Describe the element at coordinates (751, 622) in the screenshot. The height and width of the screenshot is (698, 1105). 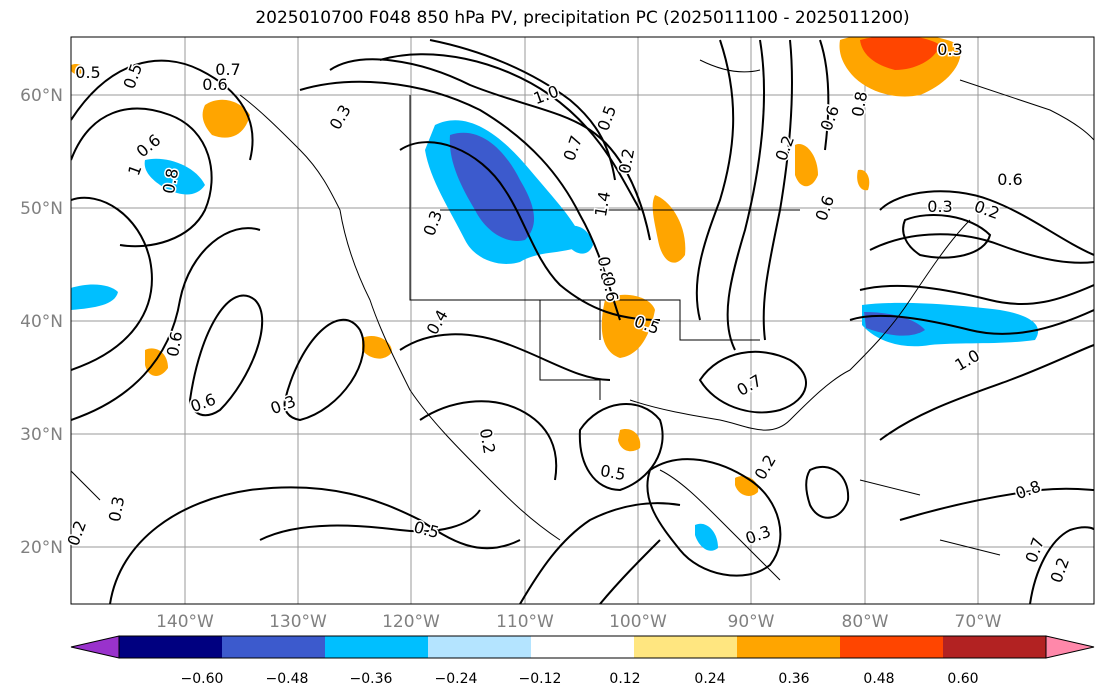
I see `lon-label: 90°W` at that location.